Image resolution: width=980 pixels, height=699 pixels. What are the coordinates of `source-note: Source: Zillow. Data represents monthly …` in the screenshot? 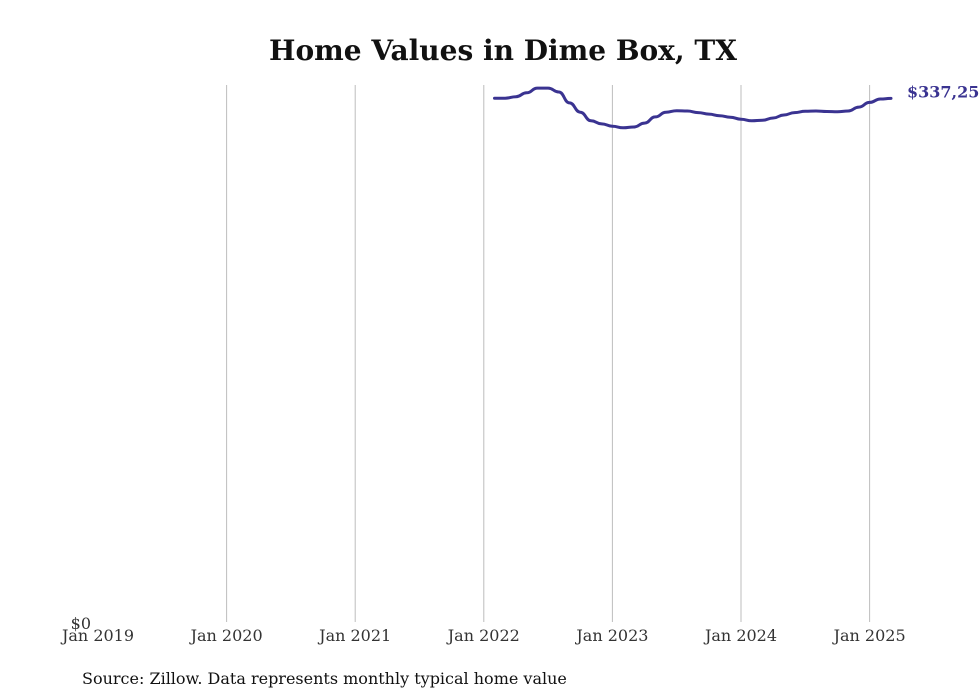 It's located at (324, 678).